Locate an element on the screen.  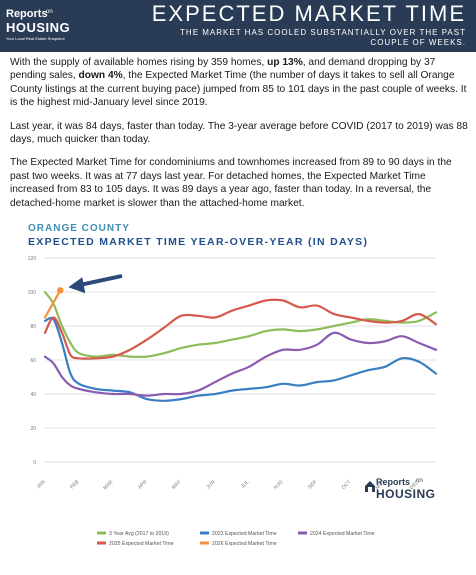
x-tick-label: MAY is located at coordinates (177, 485).